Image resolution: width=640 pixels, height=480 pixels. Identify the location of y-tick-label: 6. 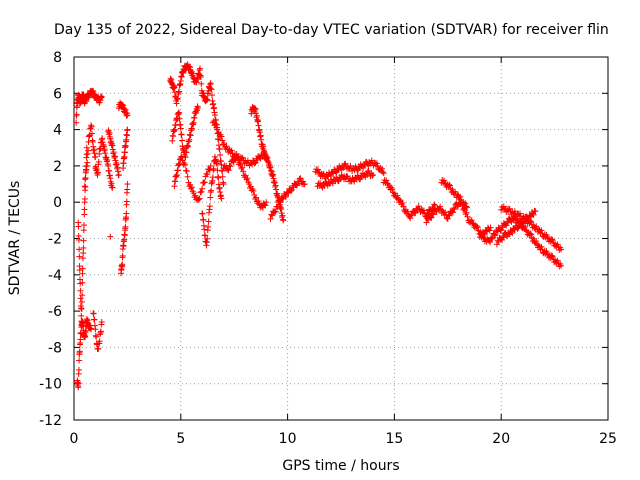
(57, 94).